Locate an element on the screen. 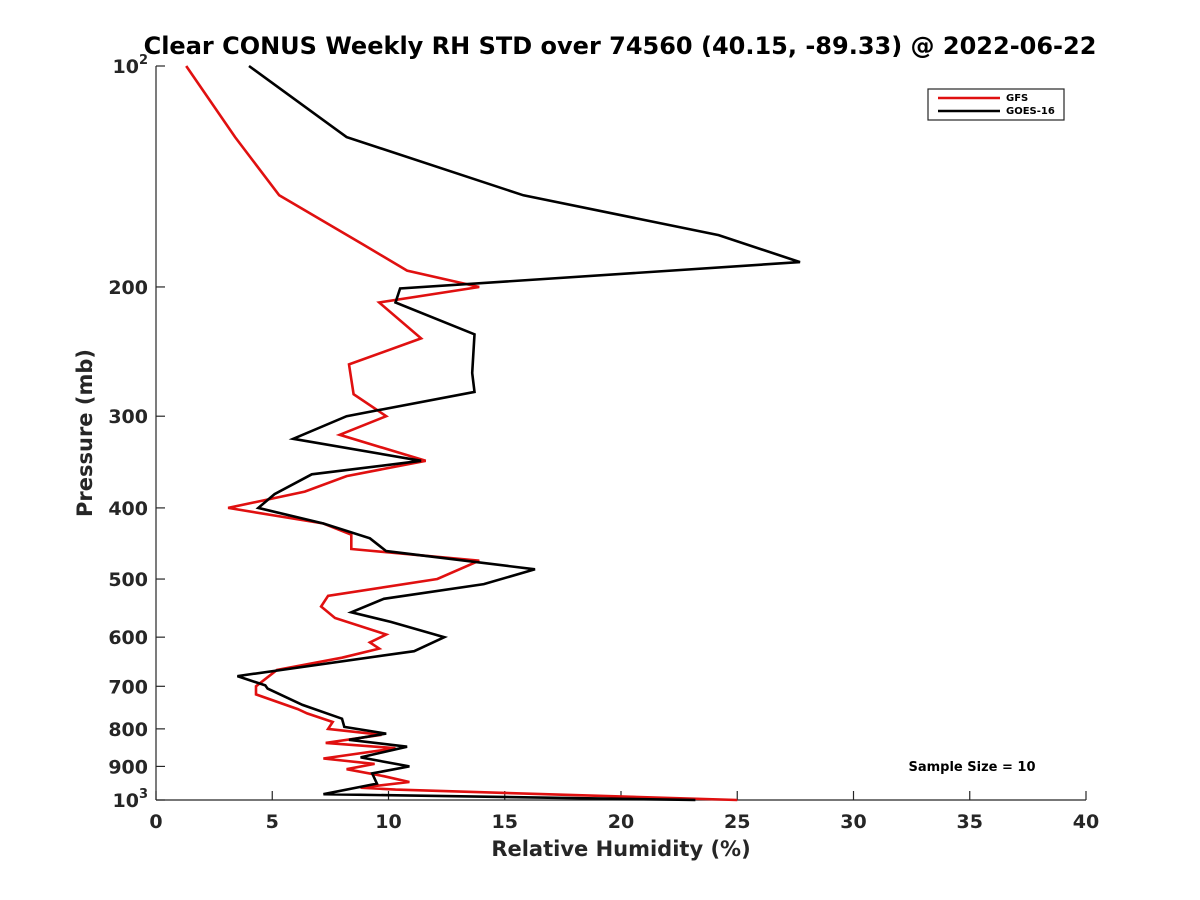 The image size is (1200, 900). chart-legend: GFS GOES-16 is located at coordinates (996, 104).